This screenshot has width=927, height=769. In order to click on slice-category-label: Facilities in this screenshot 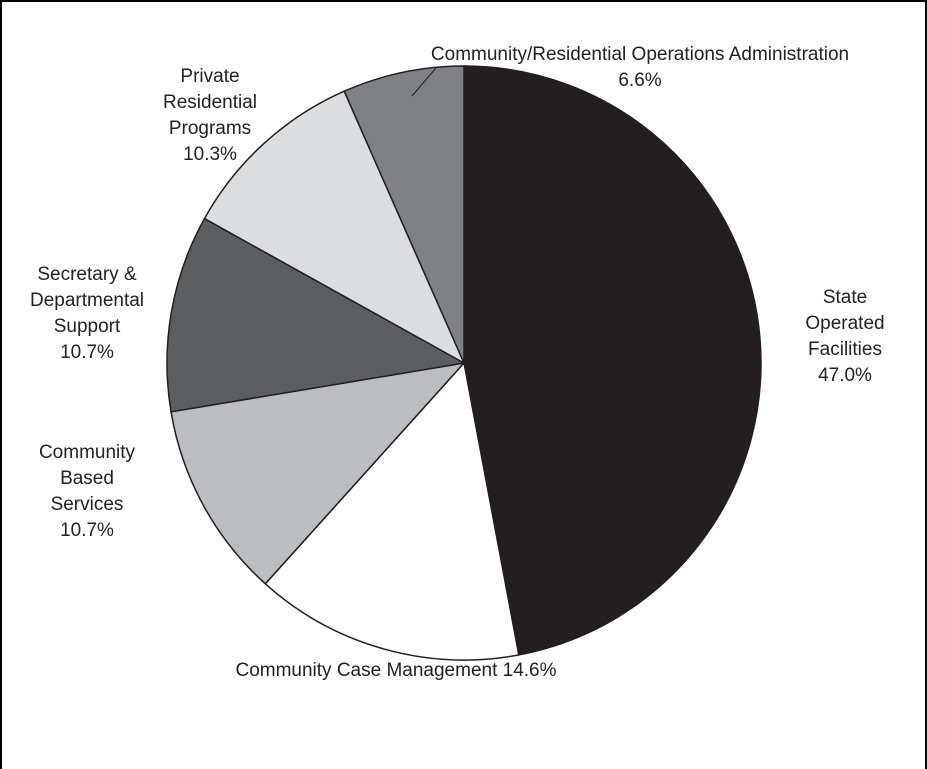, I will do `click(845, 349)`.